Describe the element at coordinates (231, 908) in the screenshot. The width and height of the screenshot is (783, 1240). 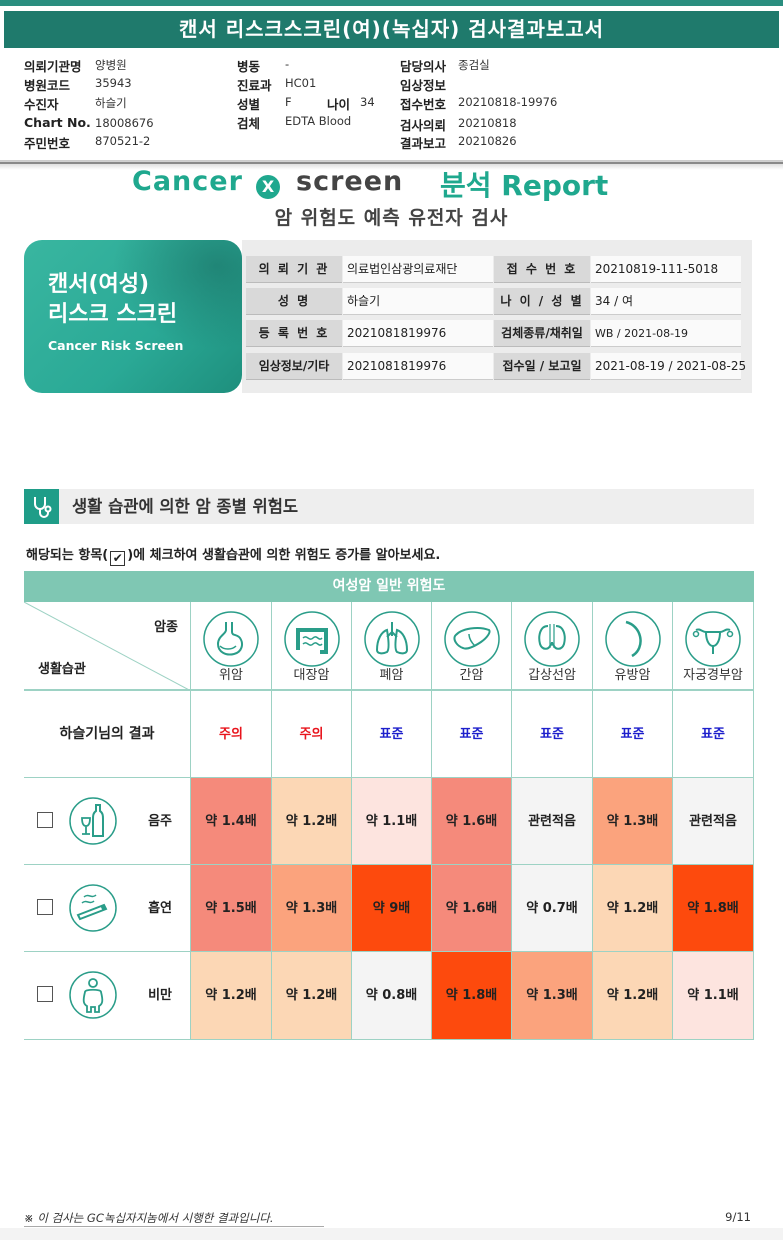
I see `risk-cell: 약 1.5배` at that location.